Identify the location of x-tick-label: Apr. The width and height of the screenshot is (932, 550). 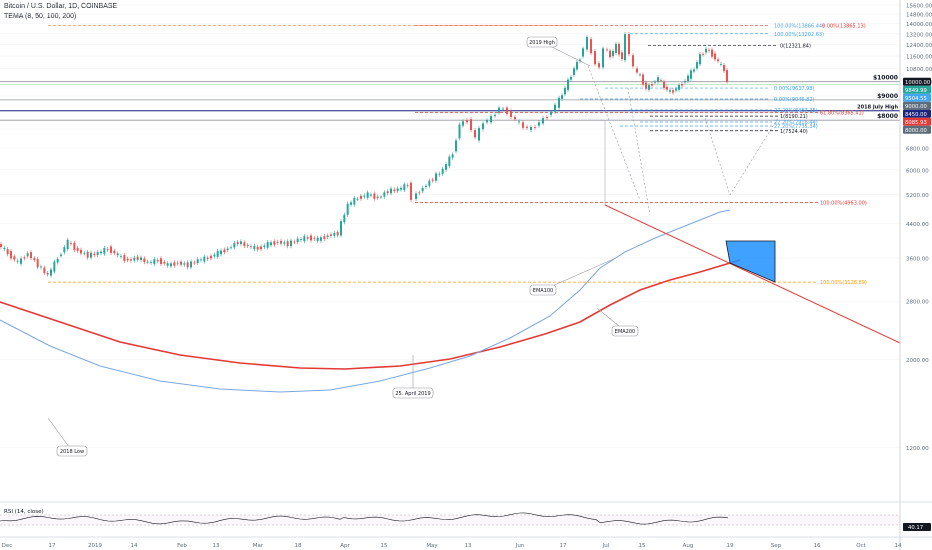
(345, 546).